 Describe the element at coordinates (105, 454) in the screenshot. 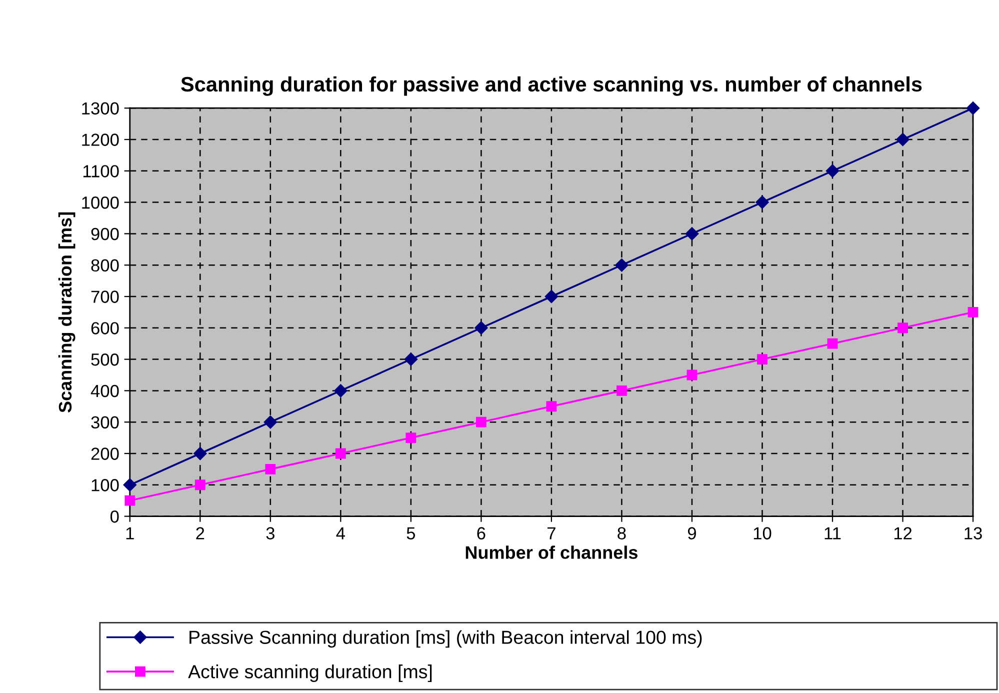

I see `y-tick-label: 200` at that location.